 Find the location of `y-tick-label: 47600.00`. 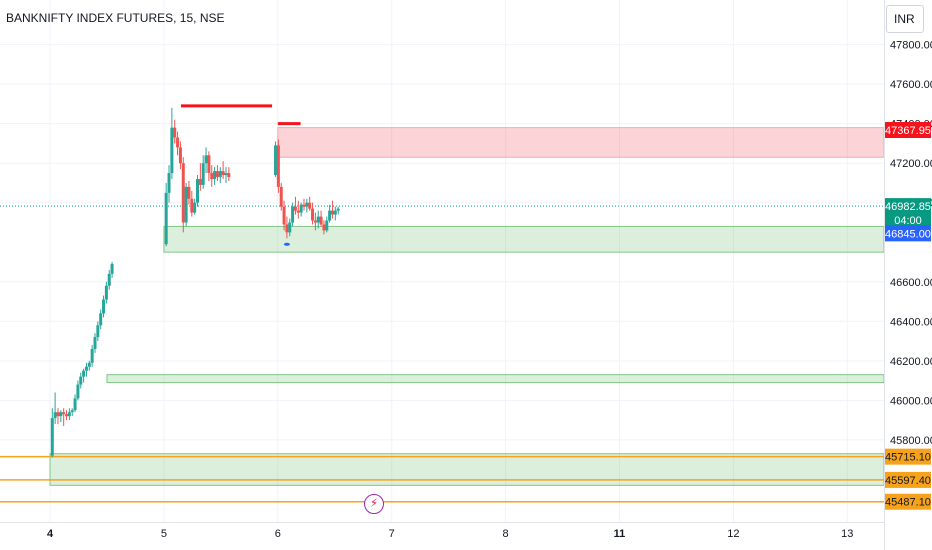

y-tick-label: 47600.00 is located at coordinates (911, 85).